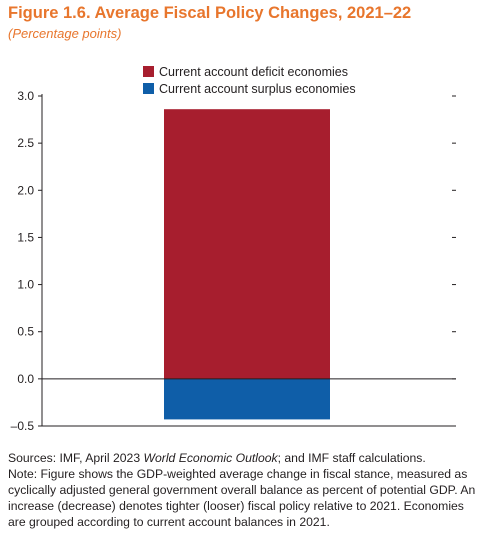 Image resolution: width=483 pixels, height=543 pixels. Describe the element at coordinates (25, 190) in the screenshot. I see `y-tick-label: 2.0` at that location.